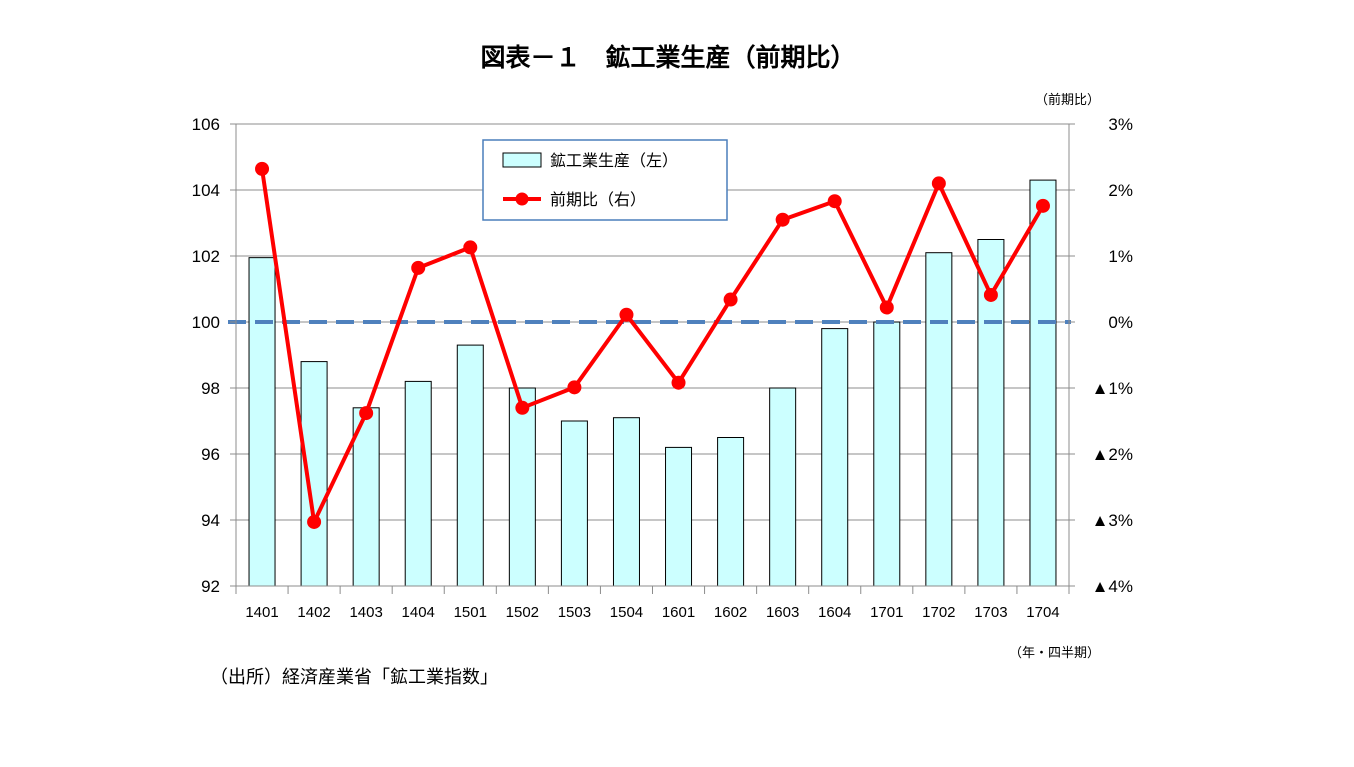  What do you see at coordinates (598, 199) in the screenshot?
I see `legend-label-line: 前期比（右）` at bounding box center [598, 199].